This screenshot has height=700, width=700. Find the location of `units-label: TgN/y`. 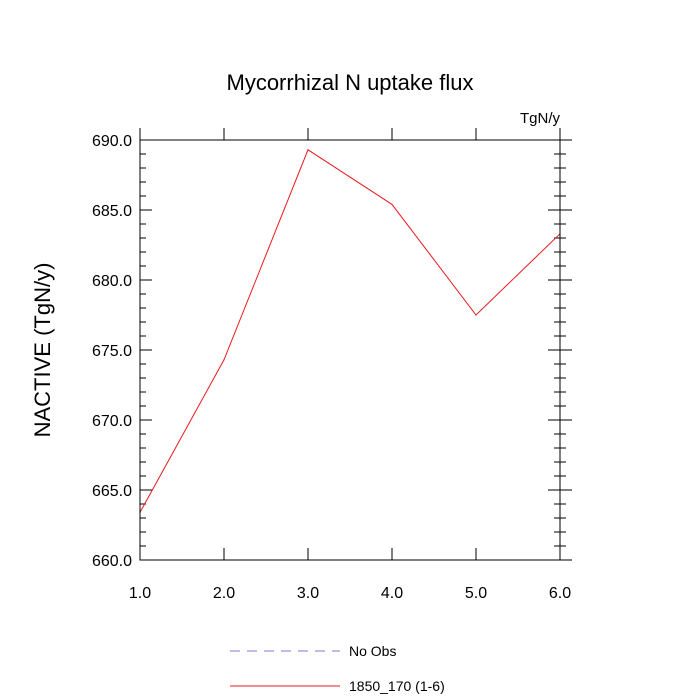

units-label: TgN/y is located at coordinates (540, 118).